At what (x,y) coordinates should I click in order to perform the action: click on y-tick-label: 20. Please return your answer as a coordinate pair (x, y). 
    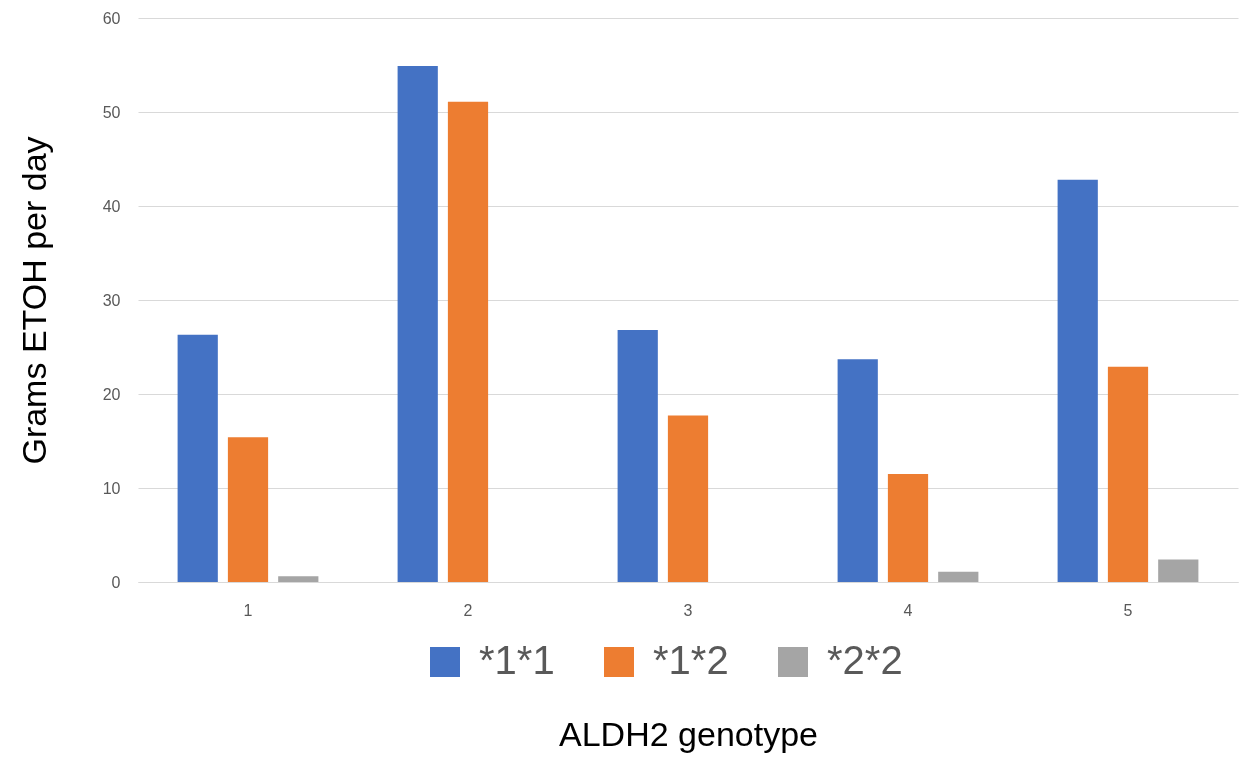
    Looking at the image, I should click on (111, 394).